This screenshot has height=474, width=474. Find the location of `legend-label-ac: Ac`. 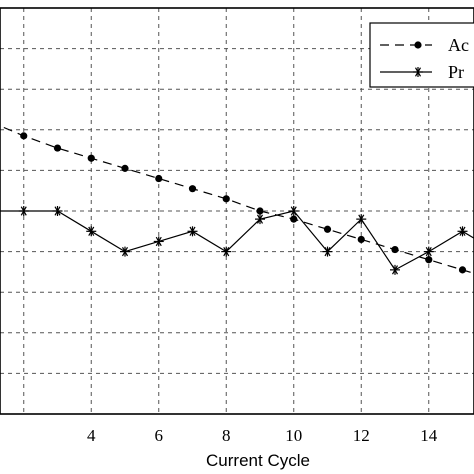

legend-label-ac: Ac is located at coordinates (458, 45).